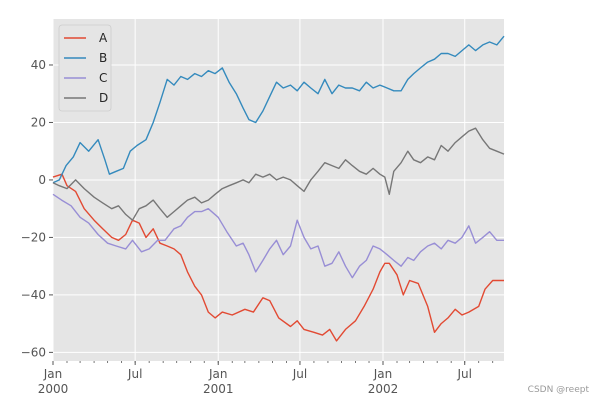 Image resolution: width=603 pixels, height=404 pixels. What do you see at coordinates (33, 237) in the screenshot?
I see `y-tick-label: −20` at bounding box center [33, 237].